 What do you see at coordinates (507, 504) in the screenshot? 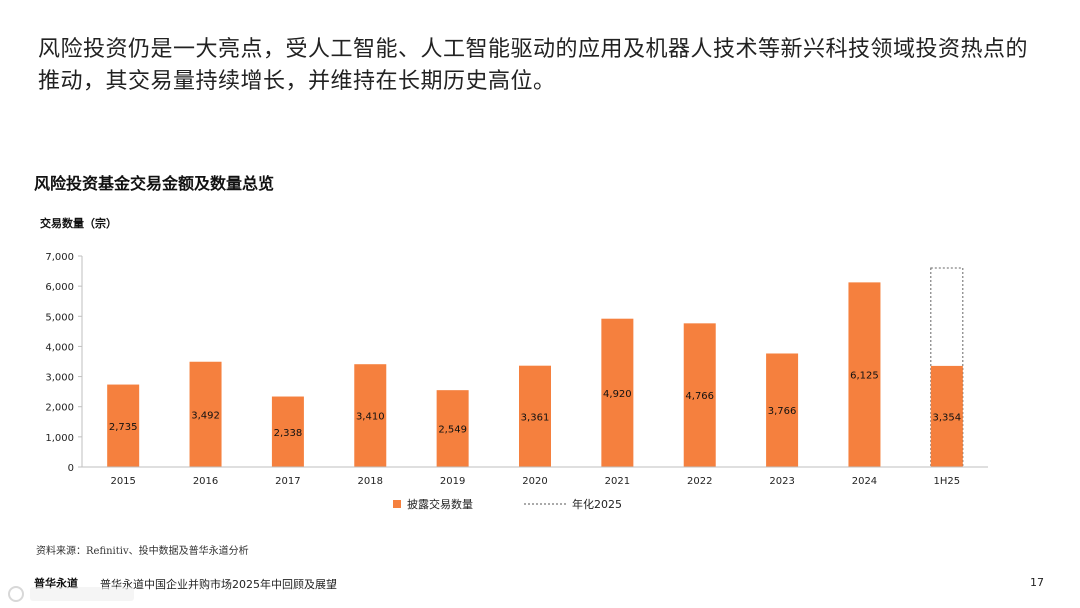
I see `legend: 披露交易数量 年化2025` at bounding box center [507, 504].